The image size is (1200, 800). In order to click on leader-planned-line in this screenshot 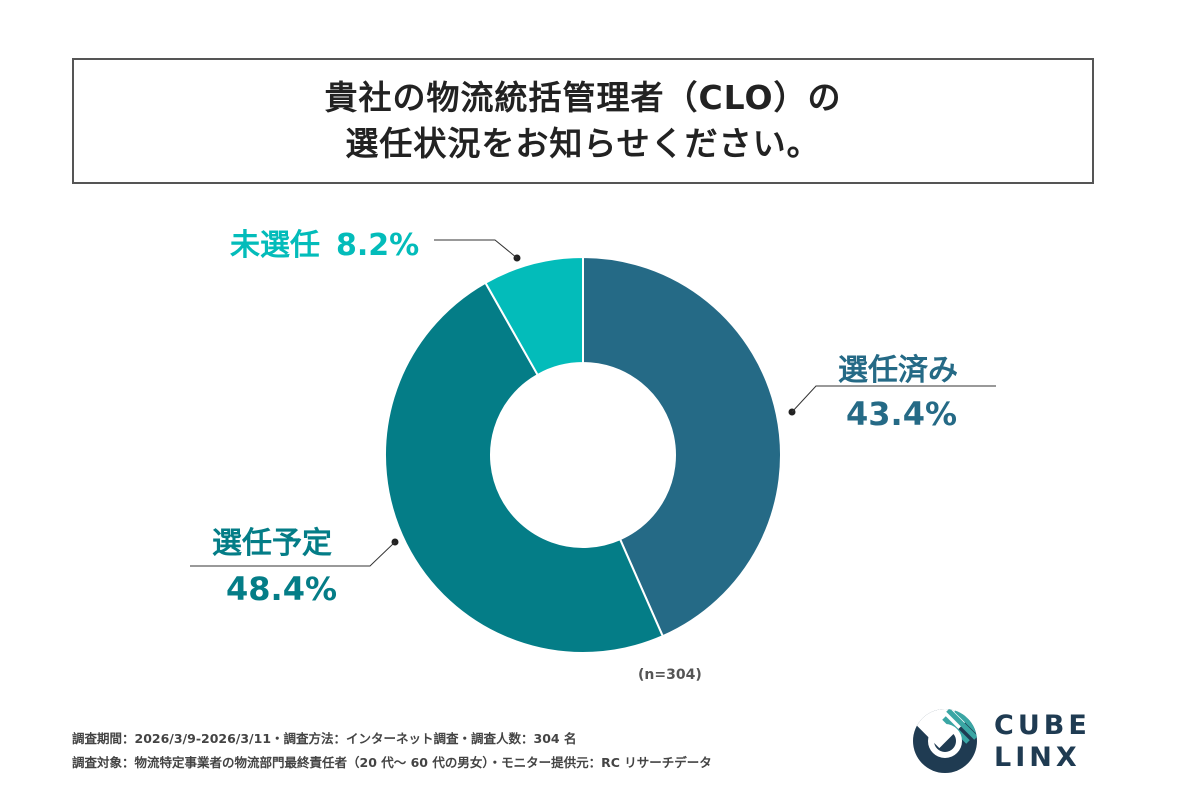, I will do `click(293, 554)`.